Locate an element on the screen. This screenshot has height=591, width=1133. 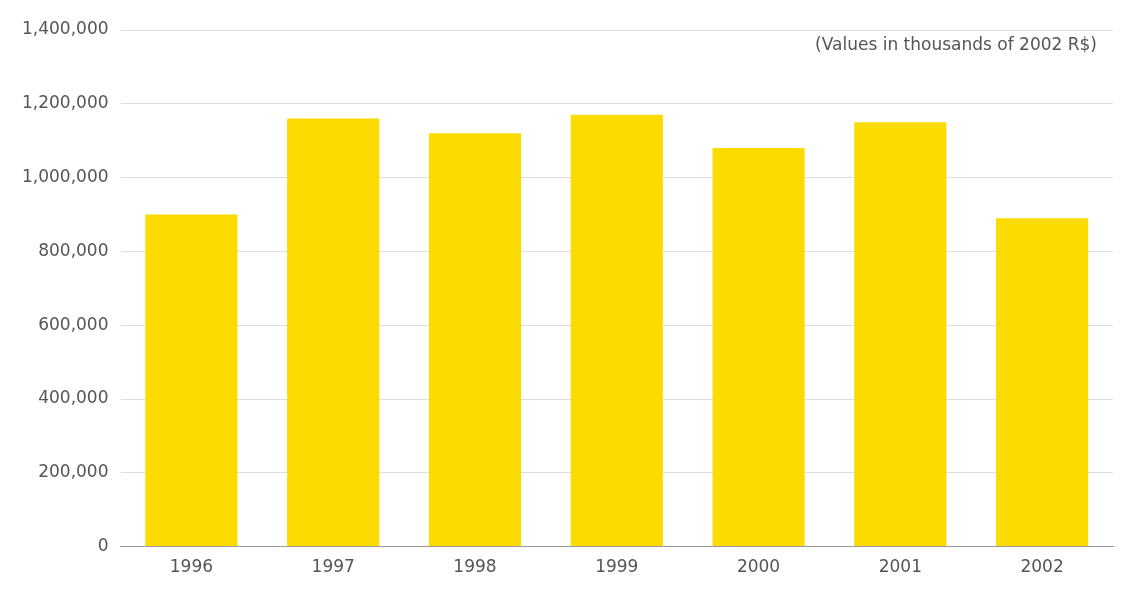
y-tick-label: 0 is located at coordinates (103, 545).